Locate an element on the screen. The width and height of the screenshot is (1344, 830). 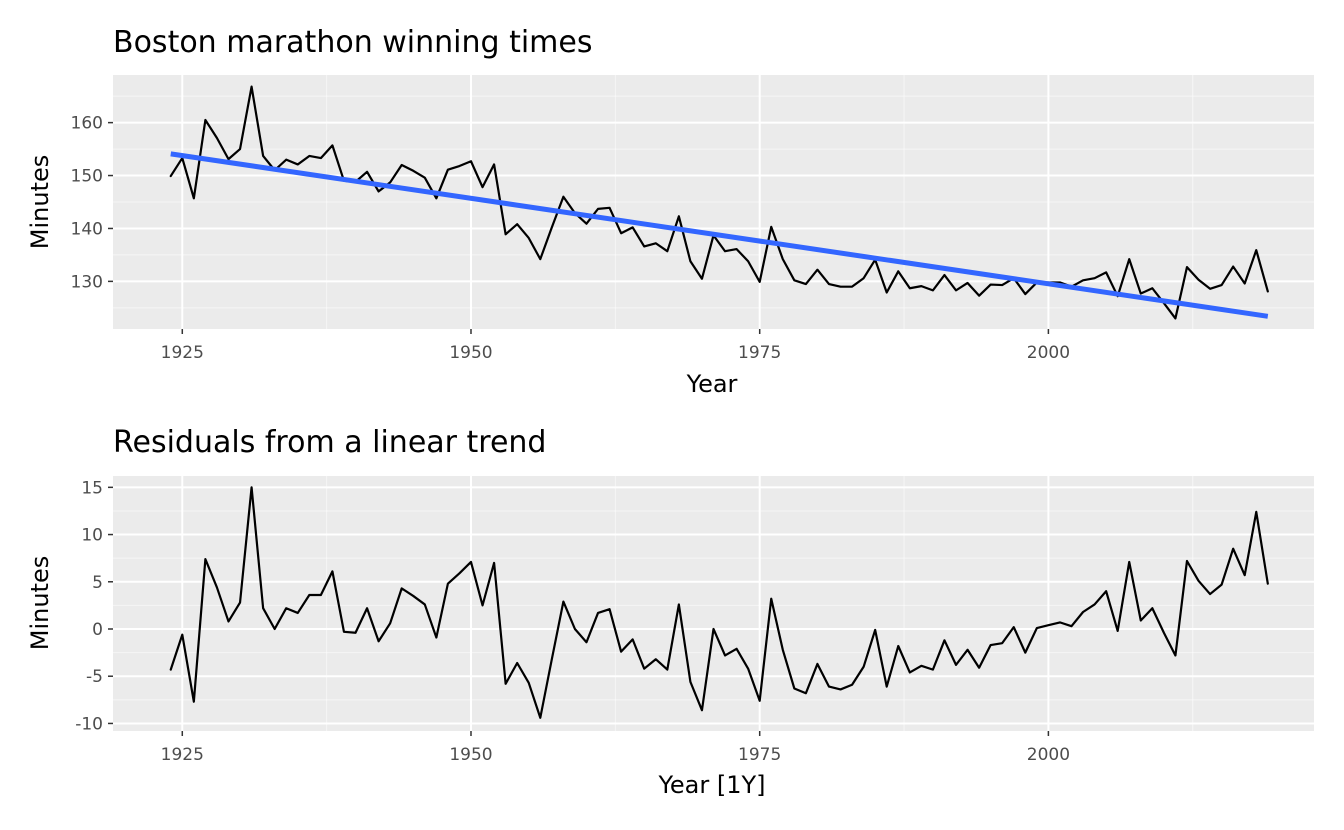
x-axis-top: 1925 1950 1975 2000 is located at coordinates (615, 346).